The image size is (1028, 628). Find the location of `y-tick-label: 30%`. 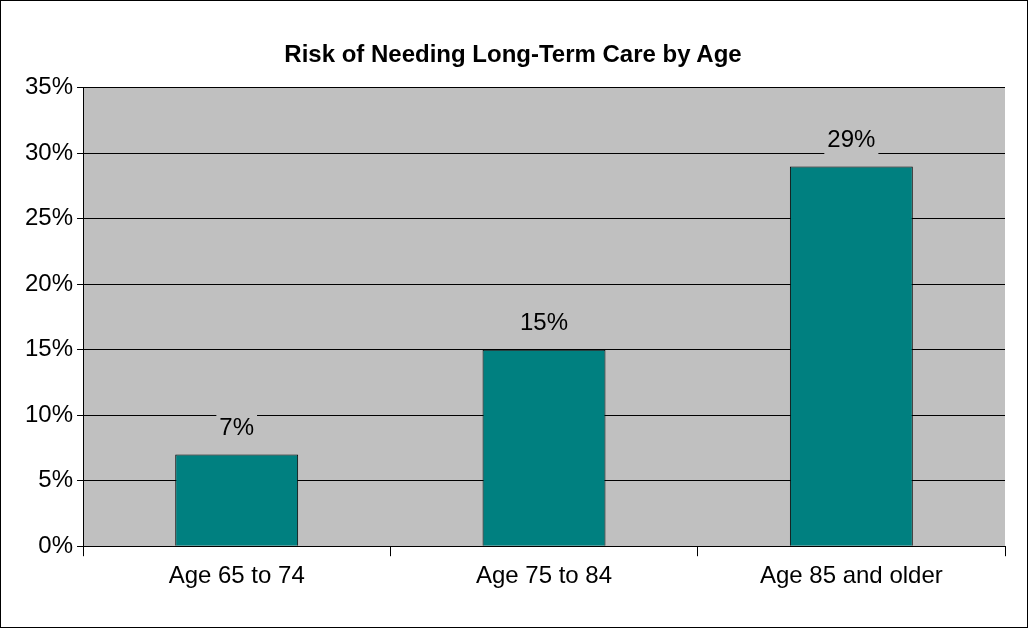

y-tick-label: 30% is located at coordinates (49, 151).